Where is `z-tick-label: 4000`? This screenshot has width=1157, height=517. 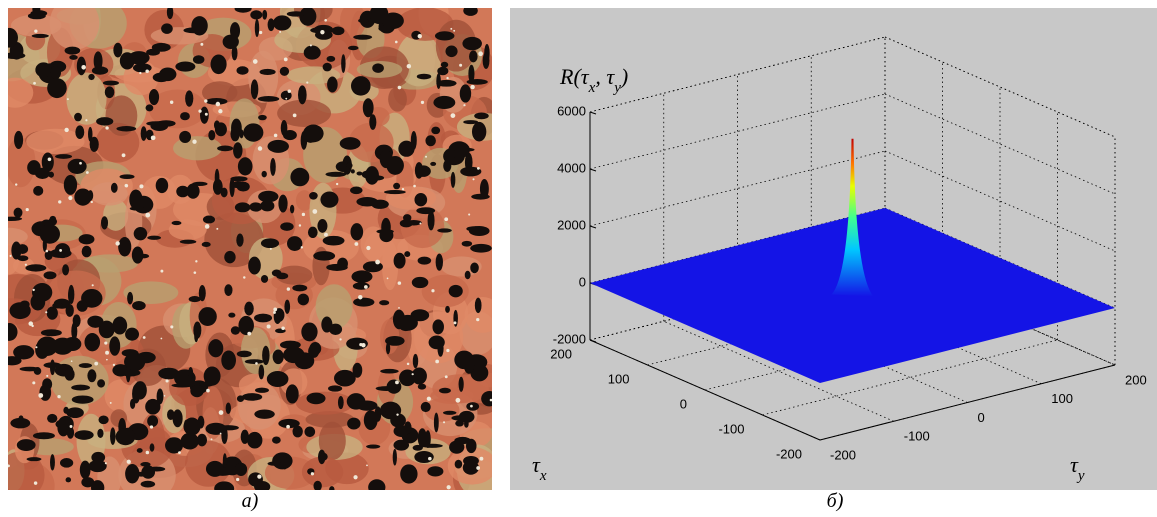
z-tick-label: 4000 is located at coordinates (571, 167).